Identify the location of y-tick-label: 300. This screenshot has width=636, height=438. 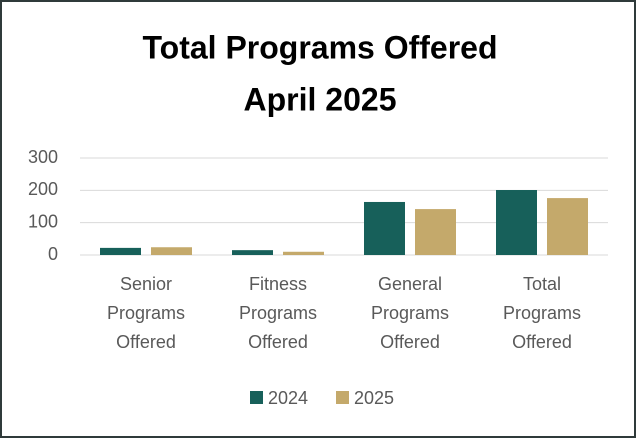
(43, 157).